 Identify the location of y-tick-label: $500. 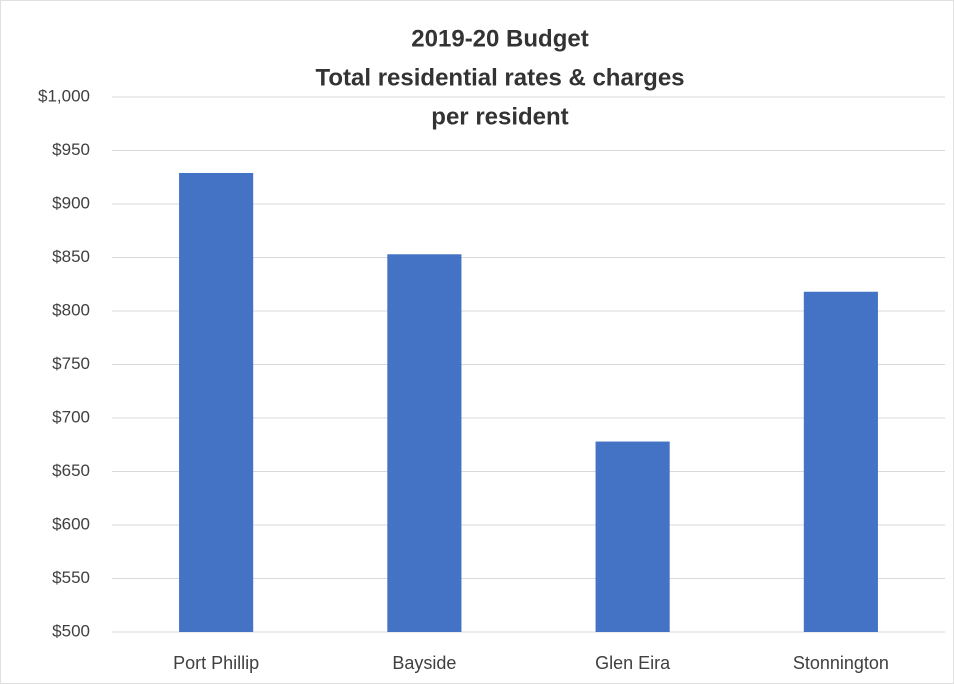
(71, 630).